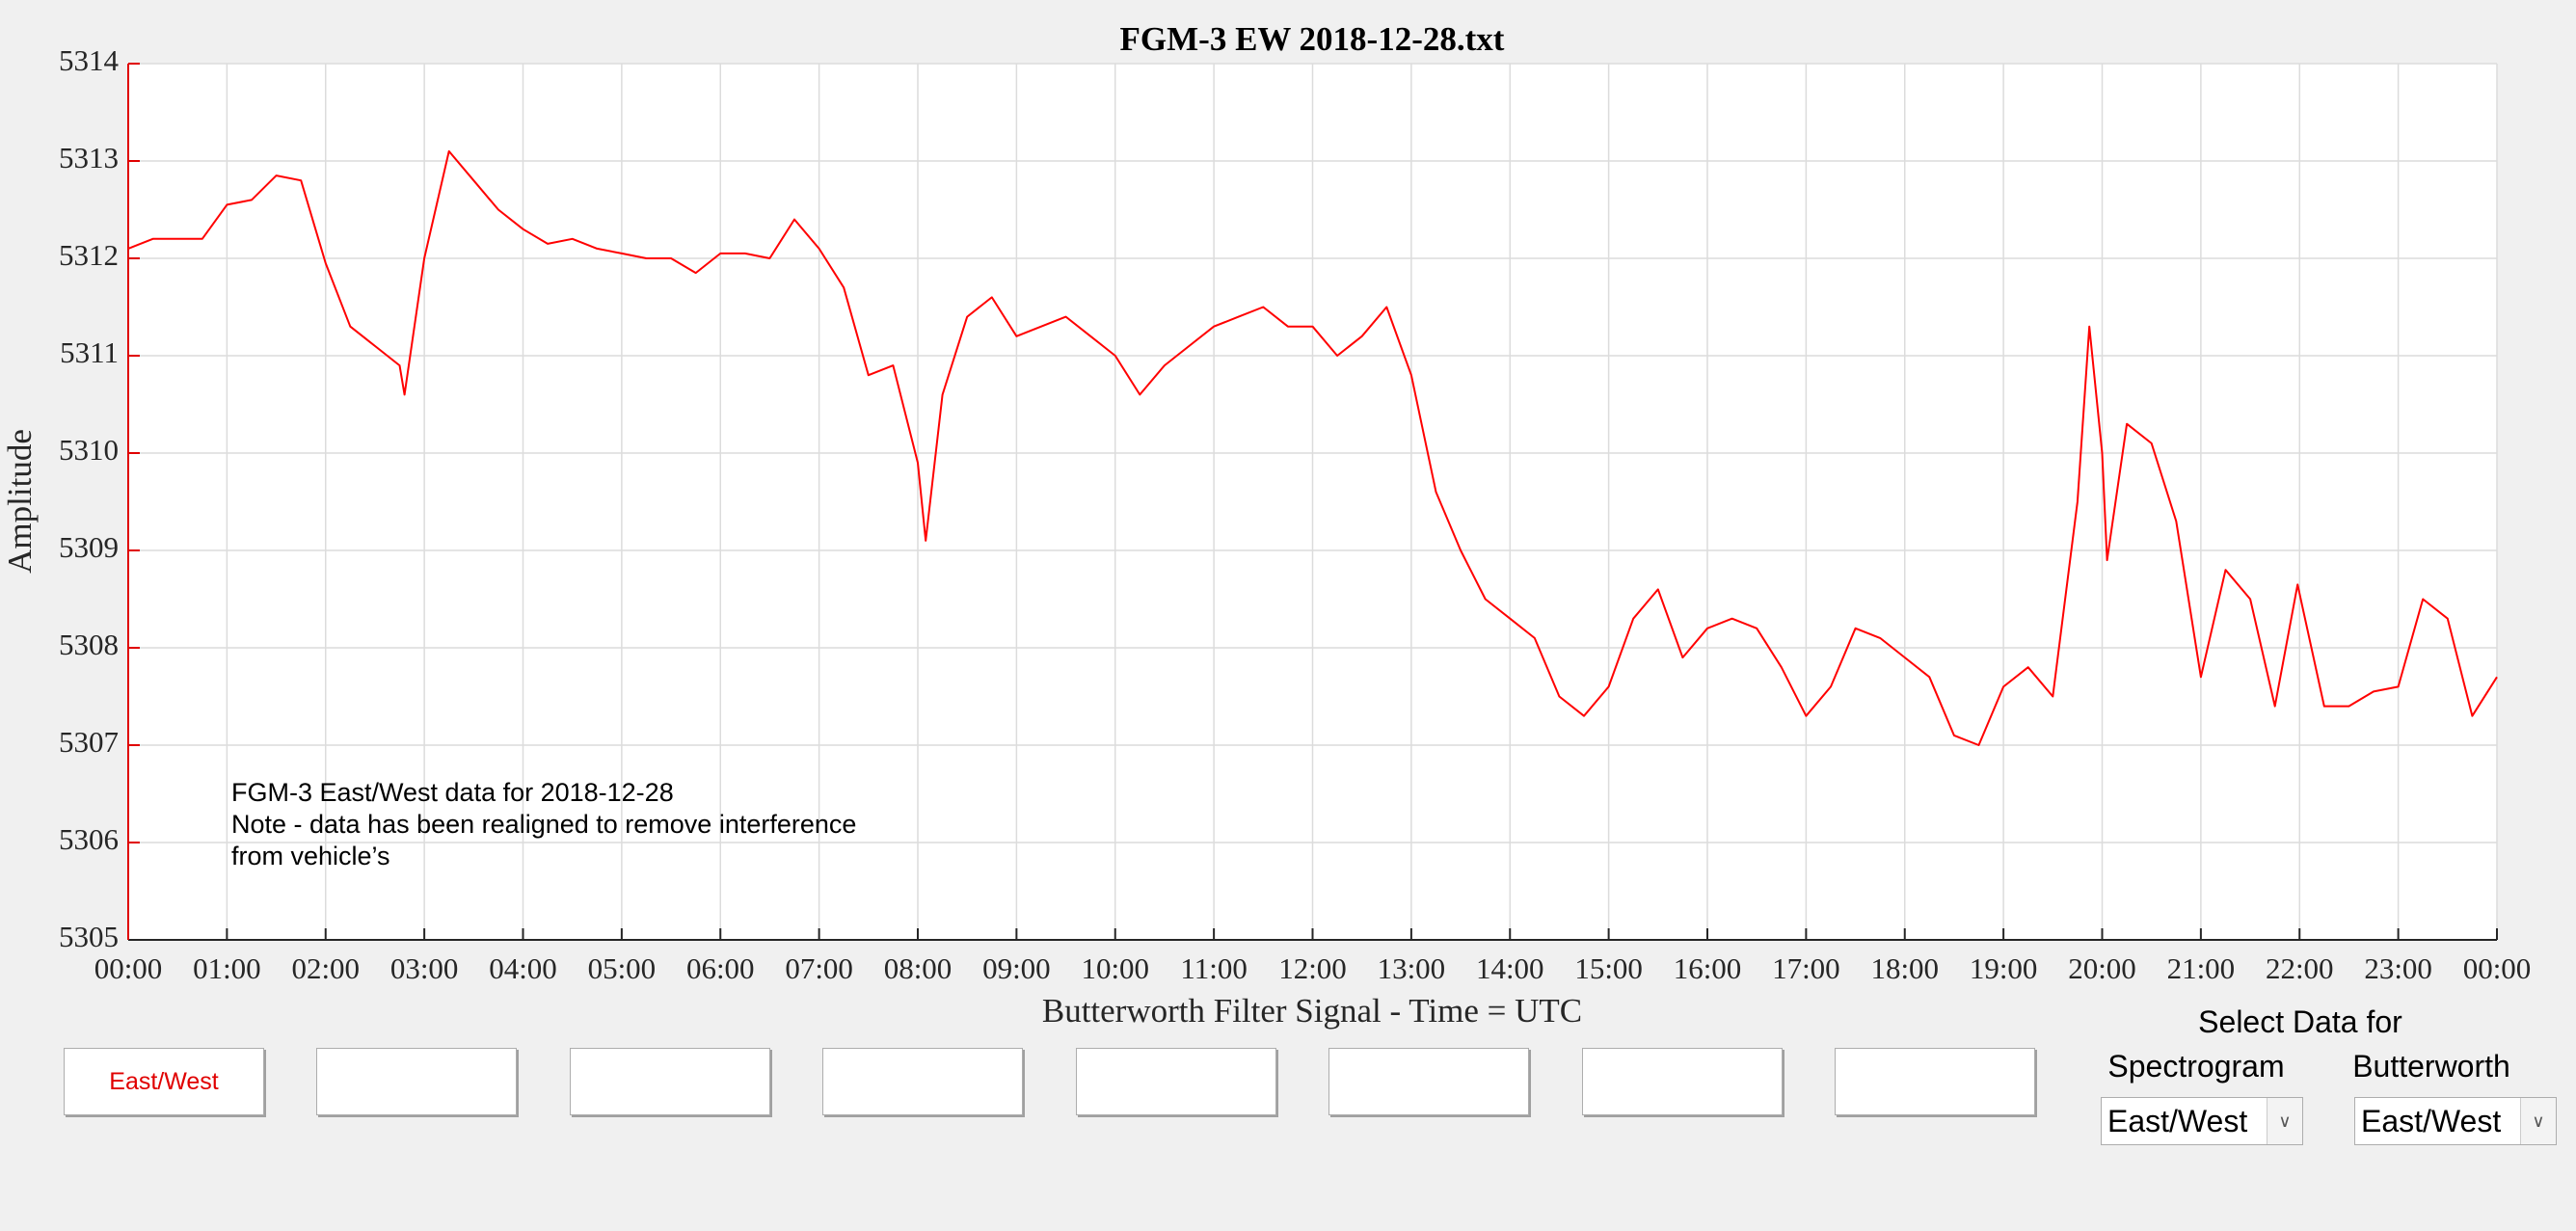 This screenshot has height=1231, width=2576. Describe the element at coordinates (2398, 968) in the screenshot. I see `x-tick-label: 23:00` at that location.